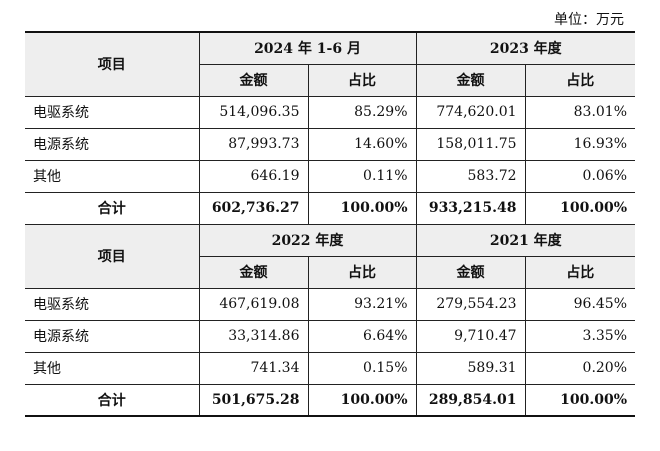 This screenshot has width=660, height=451. I want to click on amount-cell: 279,554.23, so click(470, 304).